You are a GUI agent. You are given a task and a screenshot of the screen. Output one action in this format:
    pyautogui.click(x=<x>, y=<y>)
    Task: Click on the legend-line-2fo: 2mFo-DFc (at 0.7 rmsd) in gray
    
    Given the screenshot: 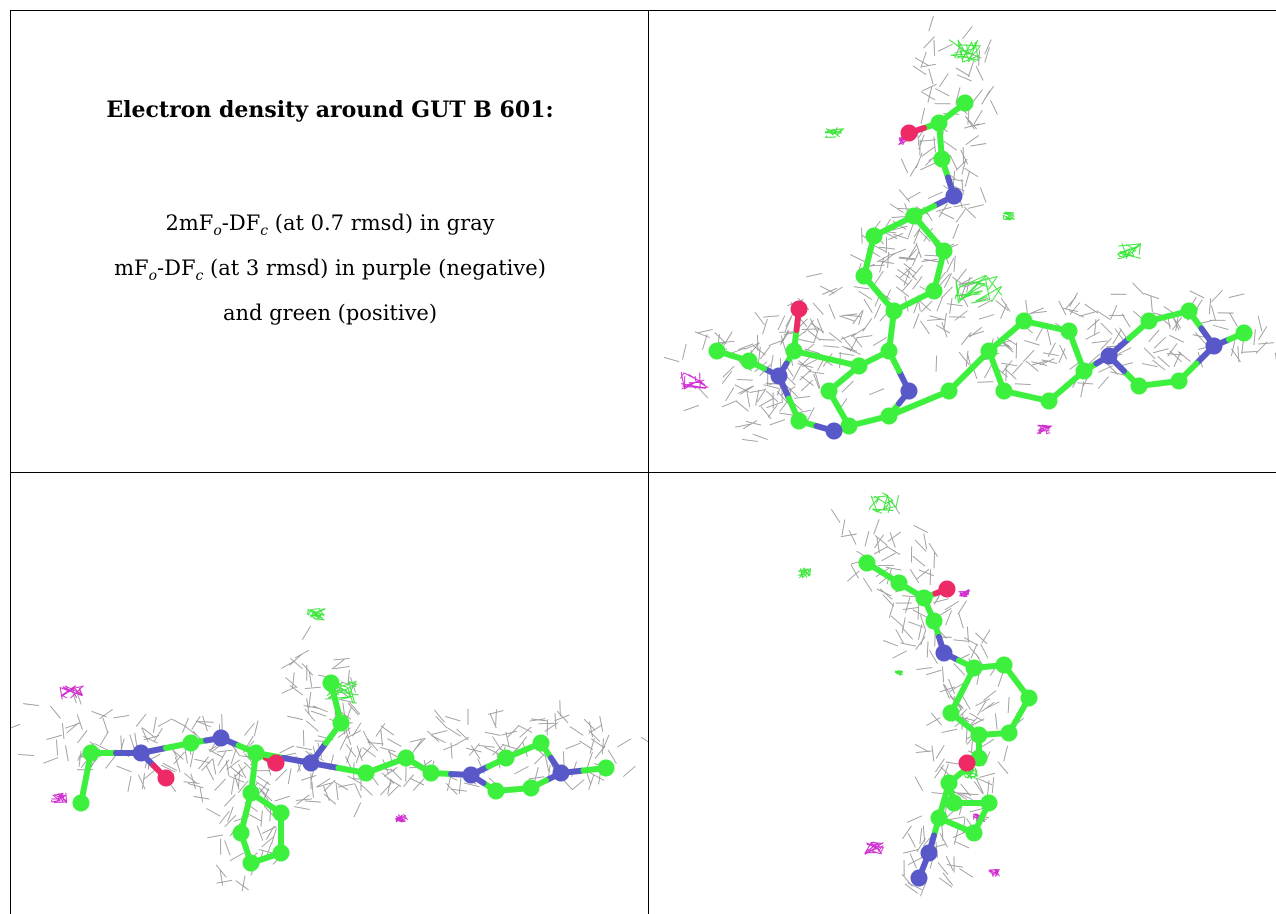 What is the action you would take?
    pyautogui.click(x=329, y=227)
    